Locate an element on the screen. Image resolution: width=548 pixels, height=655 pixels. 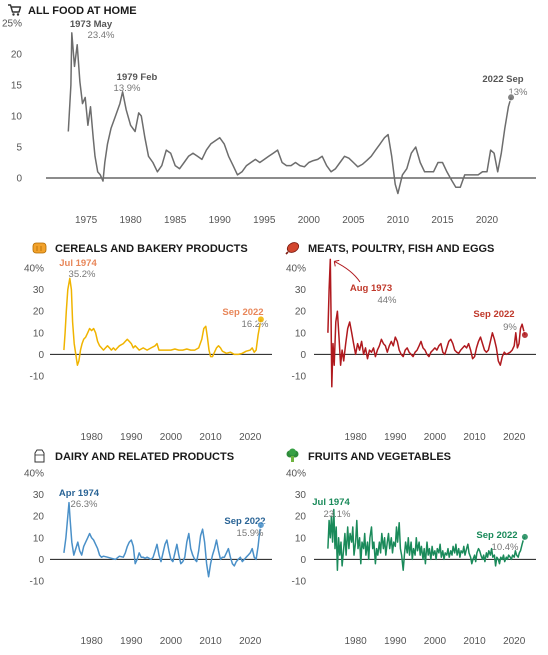
chart-title: MEATS, POULTRY, FISH AND EGGS is located at coordinates (401, 249).